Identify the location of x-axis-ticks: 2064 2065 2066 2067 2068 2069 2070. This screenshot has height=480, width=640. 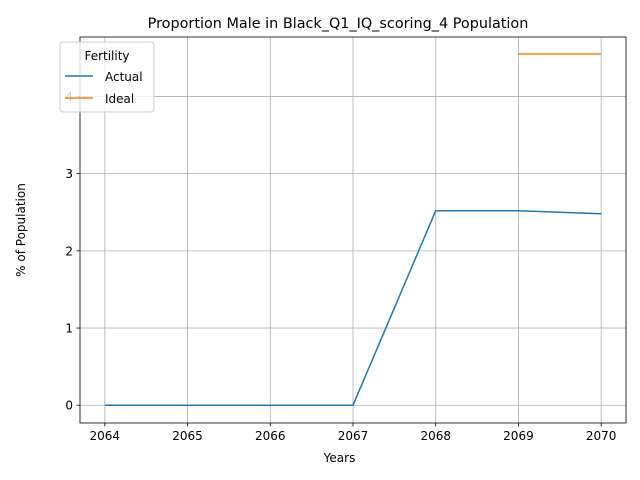
(353, 433).